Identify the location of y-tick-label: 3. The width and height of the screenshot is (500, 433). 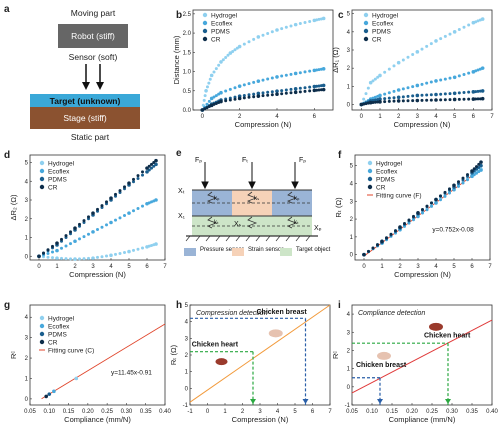
(27, 201).